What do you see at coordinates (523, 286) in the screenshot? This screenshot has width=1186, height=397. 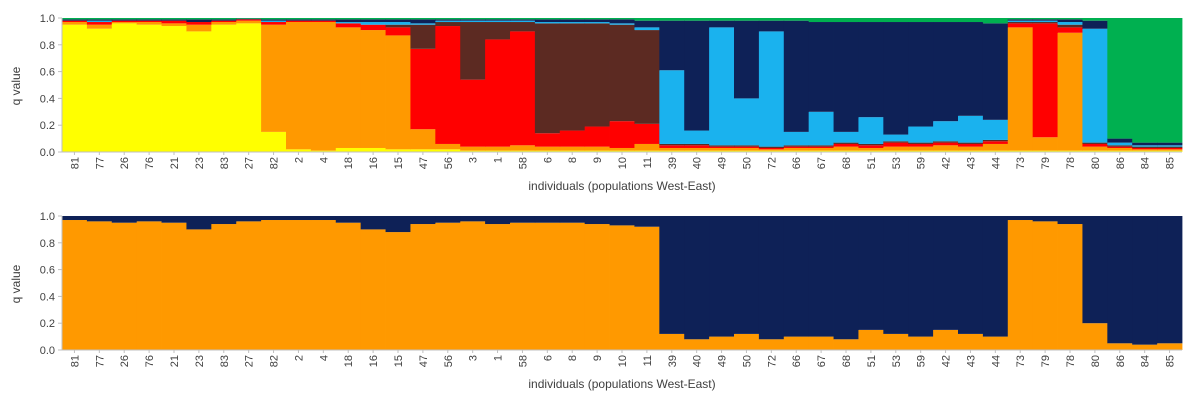 I see `bar-58-K1` at bounding box center [523, 286].